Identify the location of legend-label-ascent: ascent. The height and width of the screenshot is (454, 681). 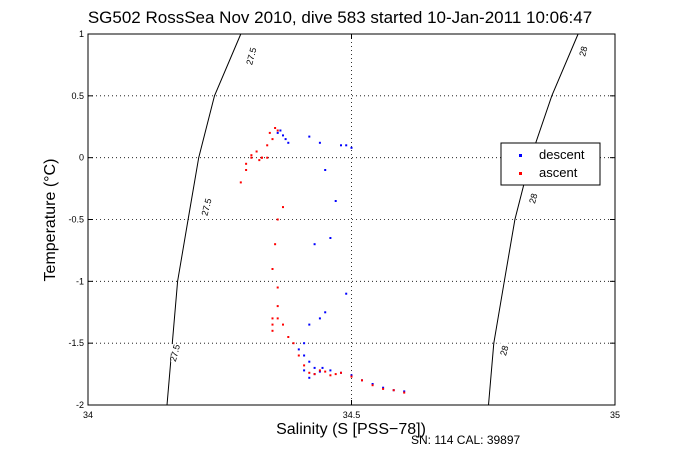
(558, 172).